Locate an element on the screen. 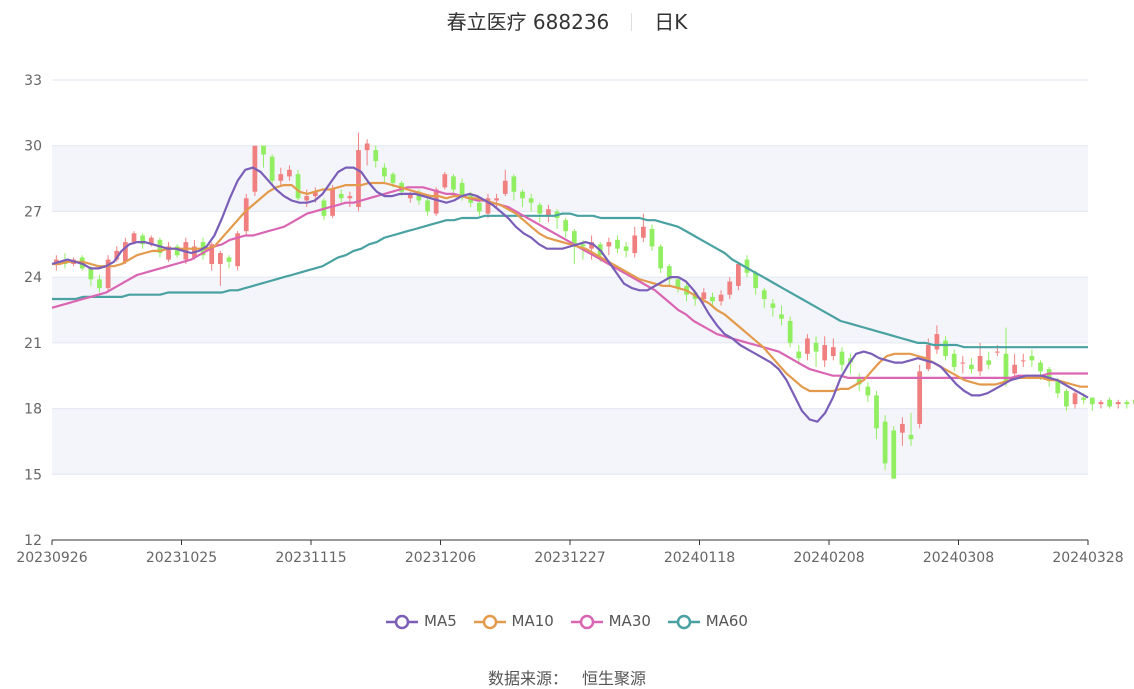 The height and width of the screenshot is (689, 1134). x-tick-label: 20230926 is located at coordinates (51, 558).